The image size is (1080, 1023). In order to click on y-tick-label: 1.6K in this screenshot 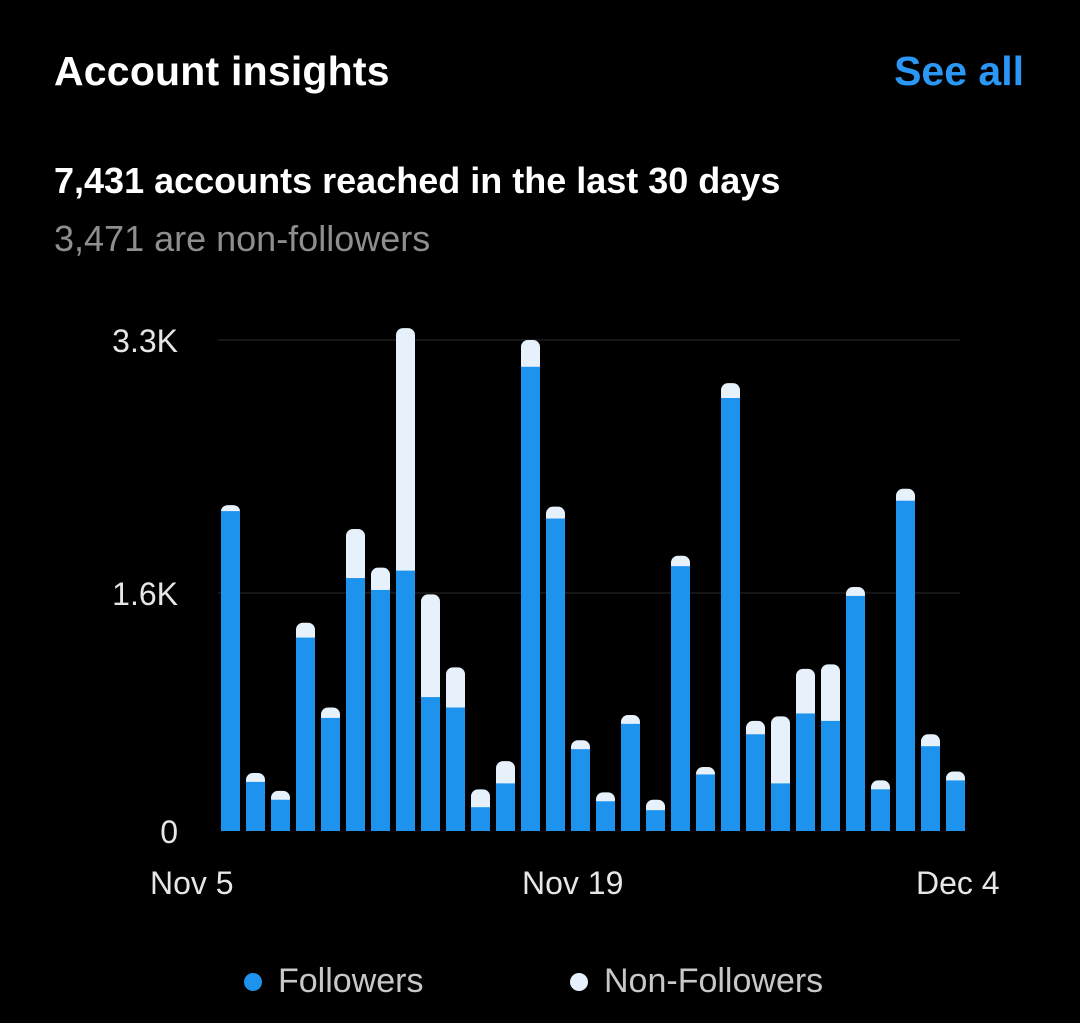, I will do `click(145, 594)`.